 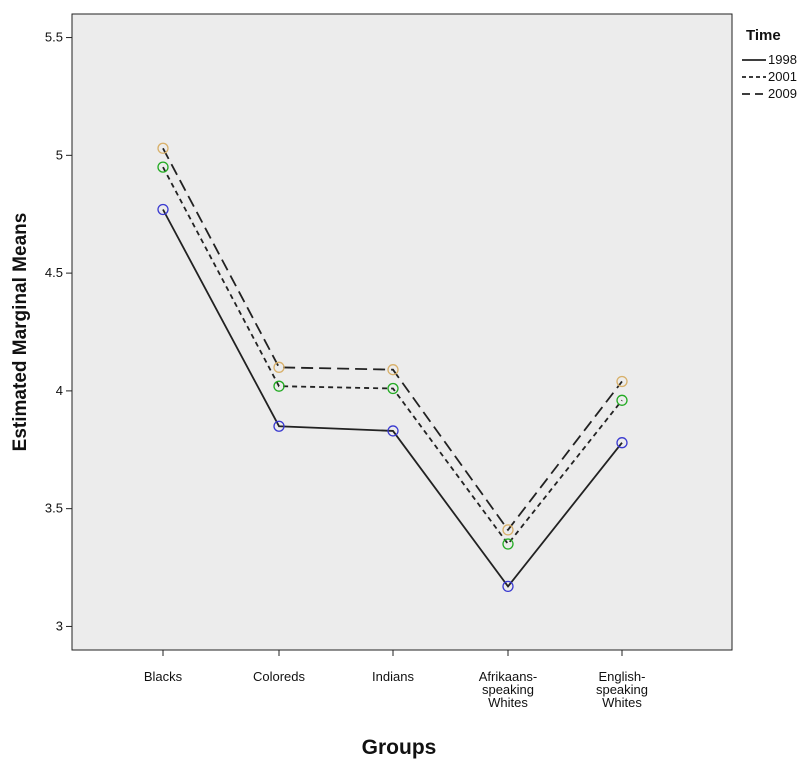 What do you see at coordinates (622, 689) in the screenshot?
I see `x-tick-label: English-speaking Whites` at bounding box center [622, 689].